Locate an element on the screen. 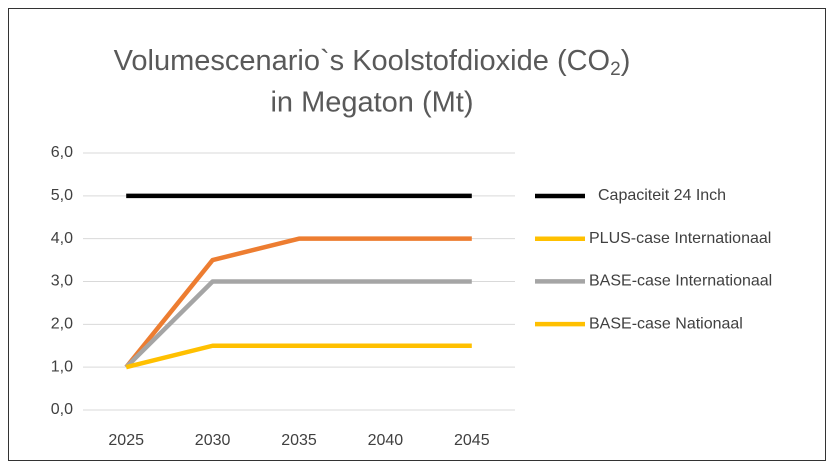 Image resolution: width=831 pixels, height=467 pixels. y-tick-label: 6,0 is located at coordinates (62, 152).